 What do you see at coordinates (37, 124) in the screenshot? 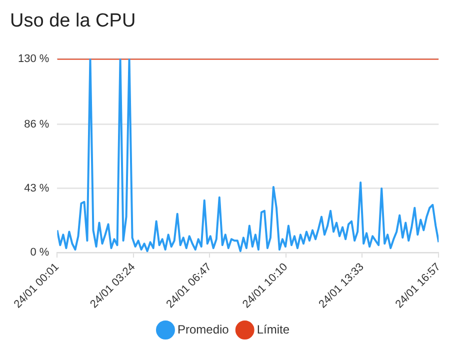
I see `y-tick-label: 86 %` at bounding box center [37, 124].